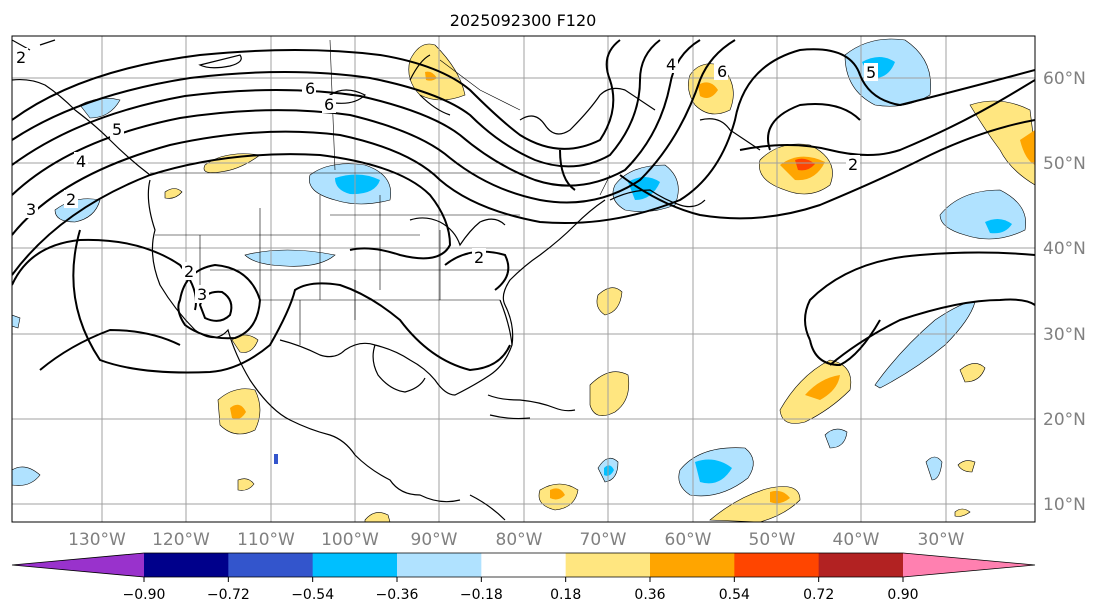 The image size is (1105, 615). What do you see at coordinates (312, 595) in the screenshot?
I see `colorbar-tick-label: −0.54` at bounding box center [312, 595].